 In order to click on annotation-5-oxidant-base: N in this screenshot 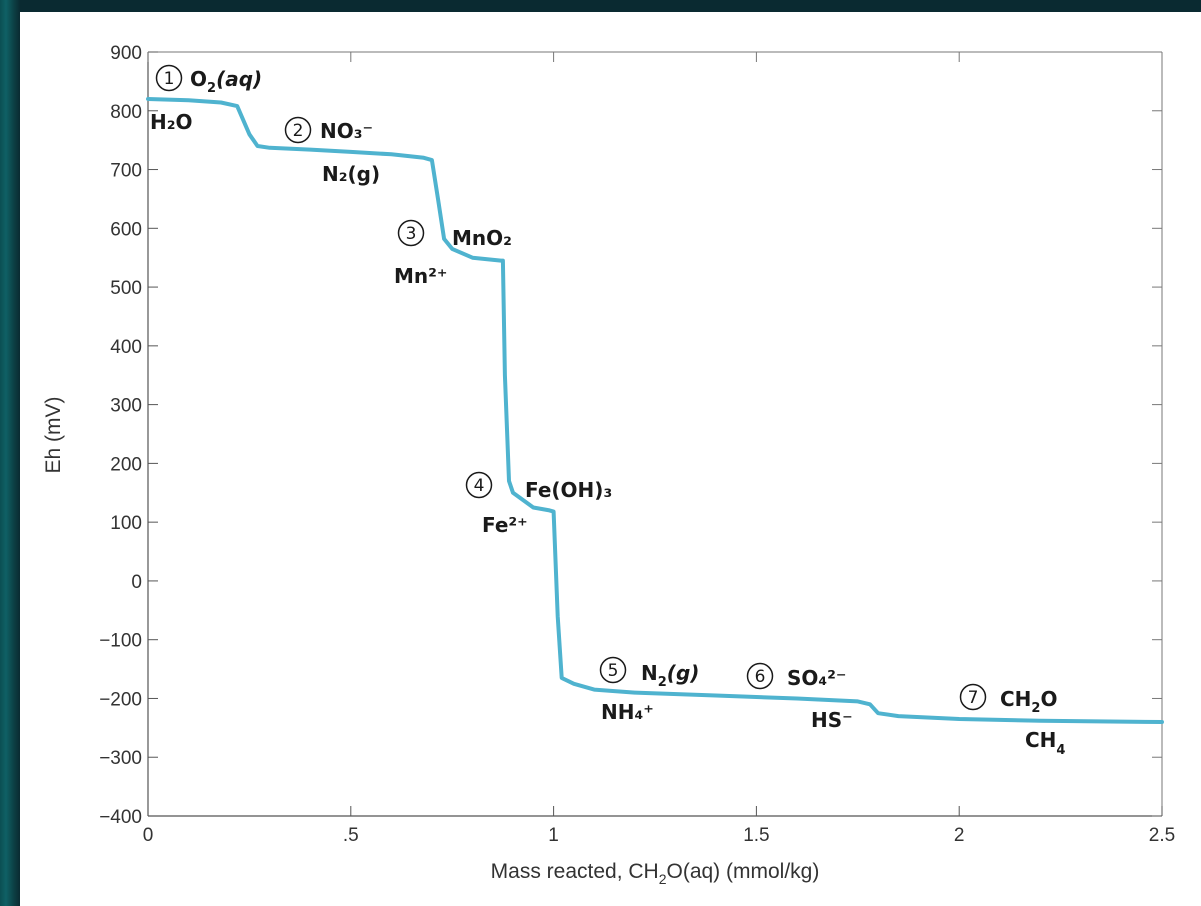, I will do `click(649, 673)`.